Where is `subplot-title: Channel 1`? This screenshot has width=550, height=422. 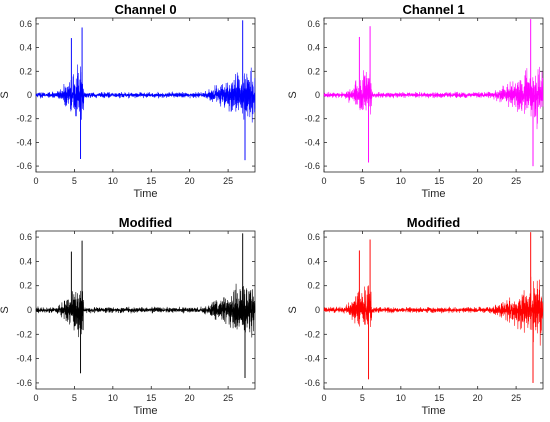
subplot-title: Channel 1 is located at coordinates (433, 9).